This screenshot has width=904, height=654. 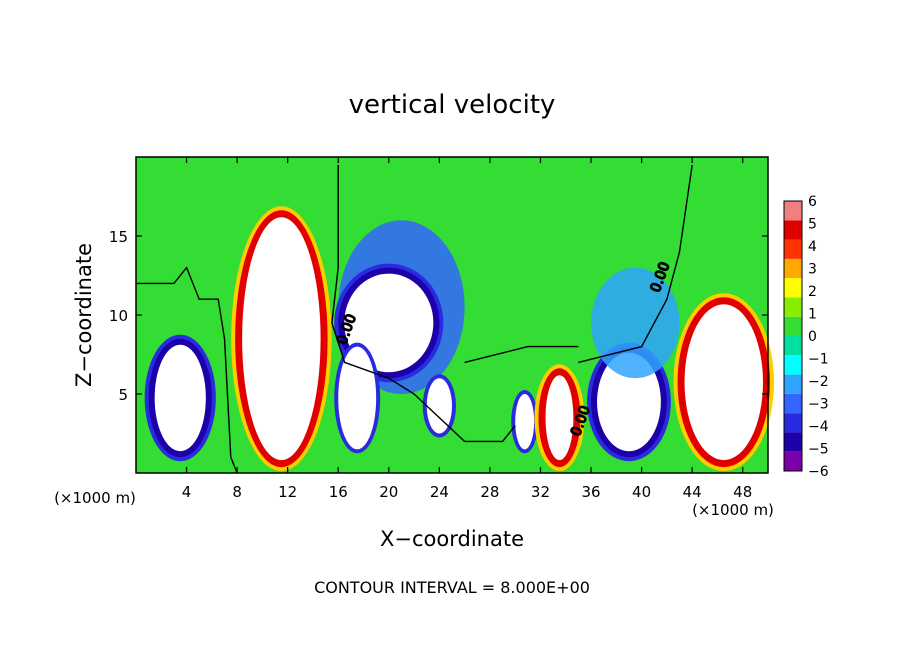 What do you see at coordinates (641, 492) in the screenshot?
I see `x-tick-label: 40` at bounding box center [641, 492].